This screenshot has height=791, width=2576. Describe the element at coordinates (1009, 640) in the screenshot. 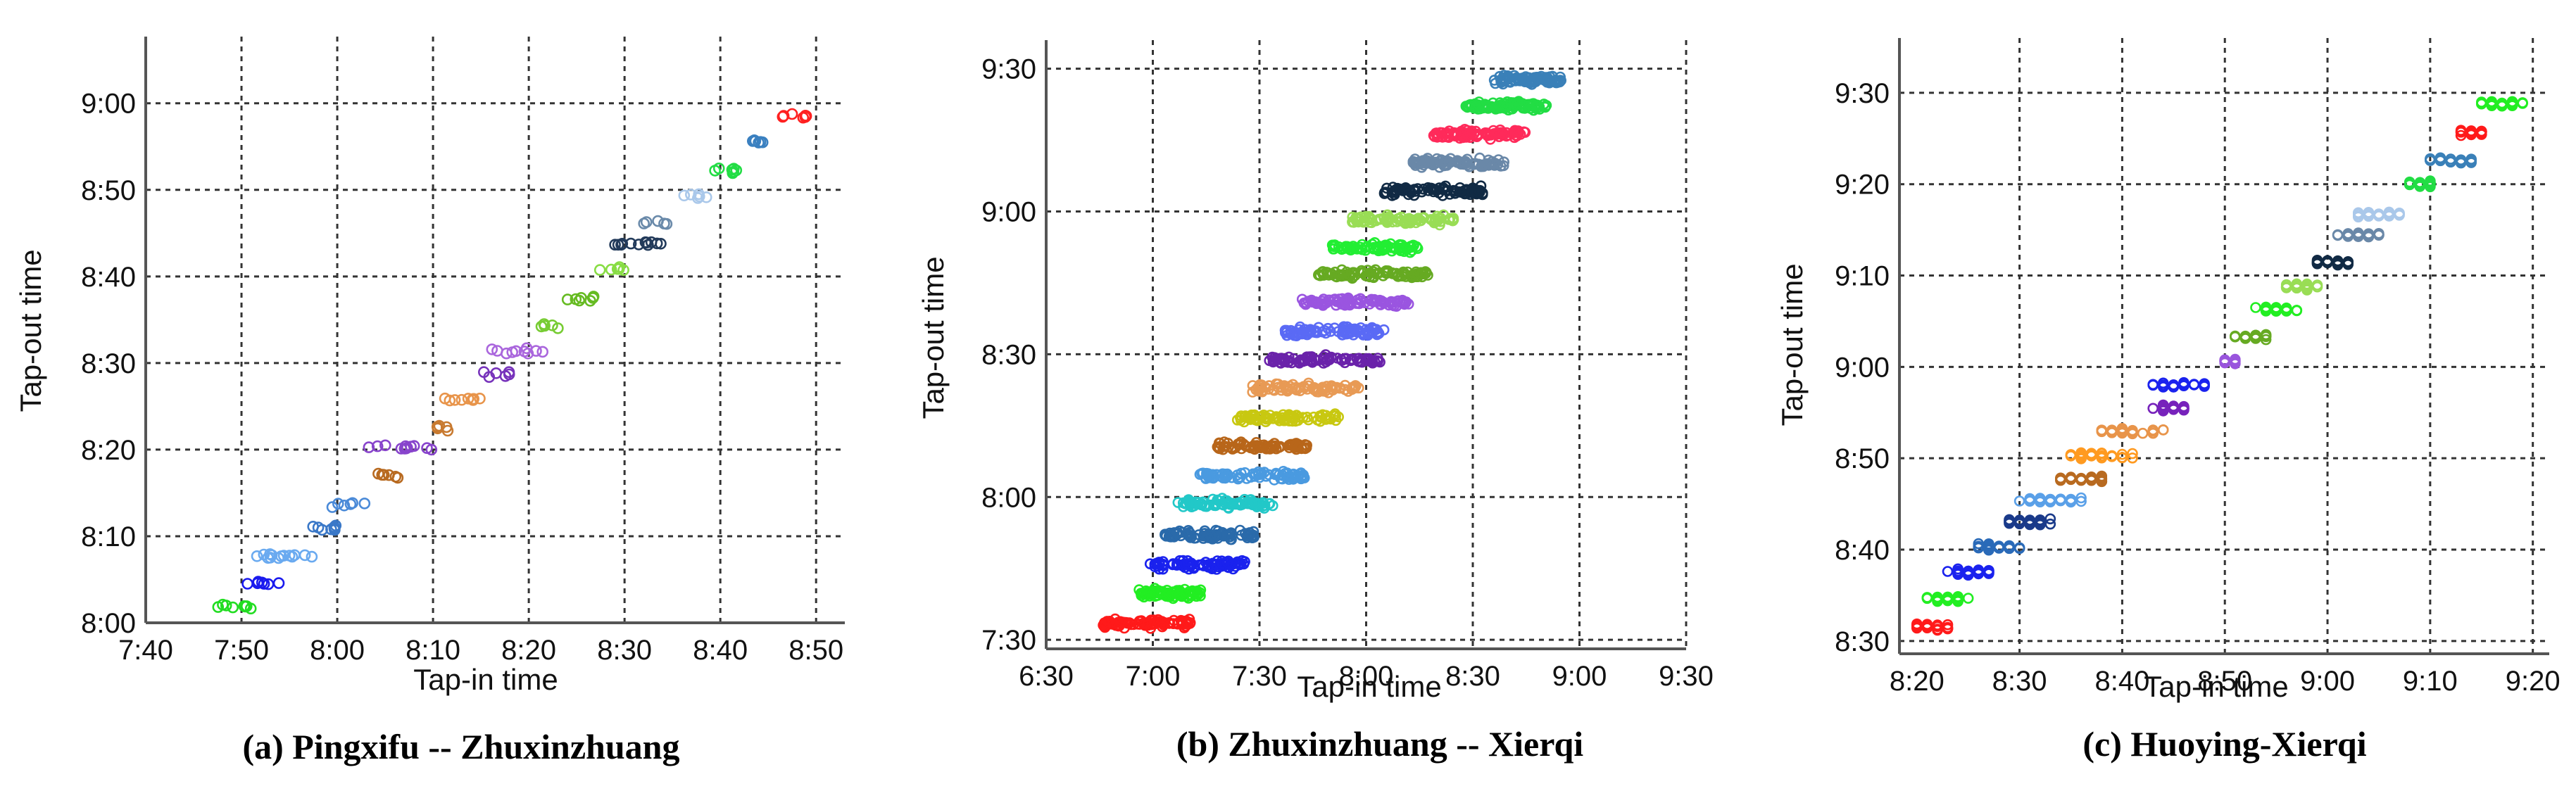

I see `y-tick-label: 7:30` at that location.